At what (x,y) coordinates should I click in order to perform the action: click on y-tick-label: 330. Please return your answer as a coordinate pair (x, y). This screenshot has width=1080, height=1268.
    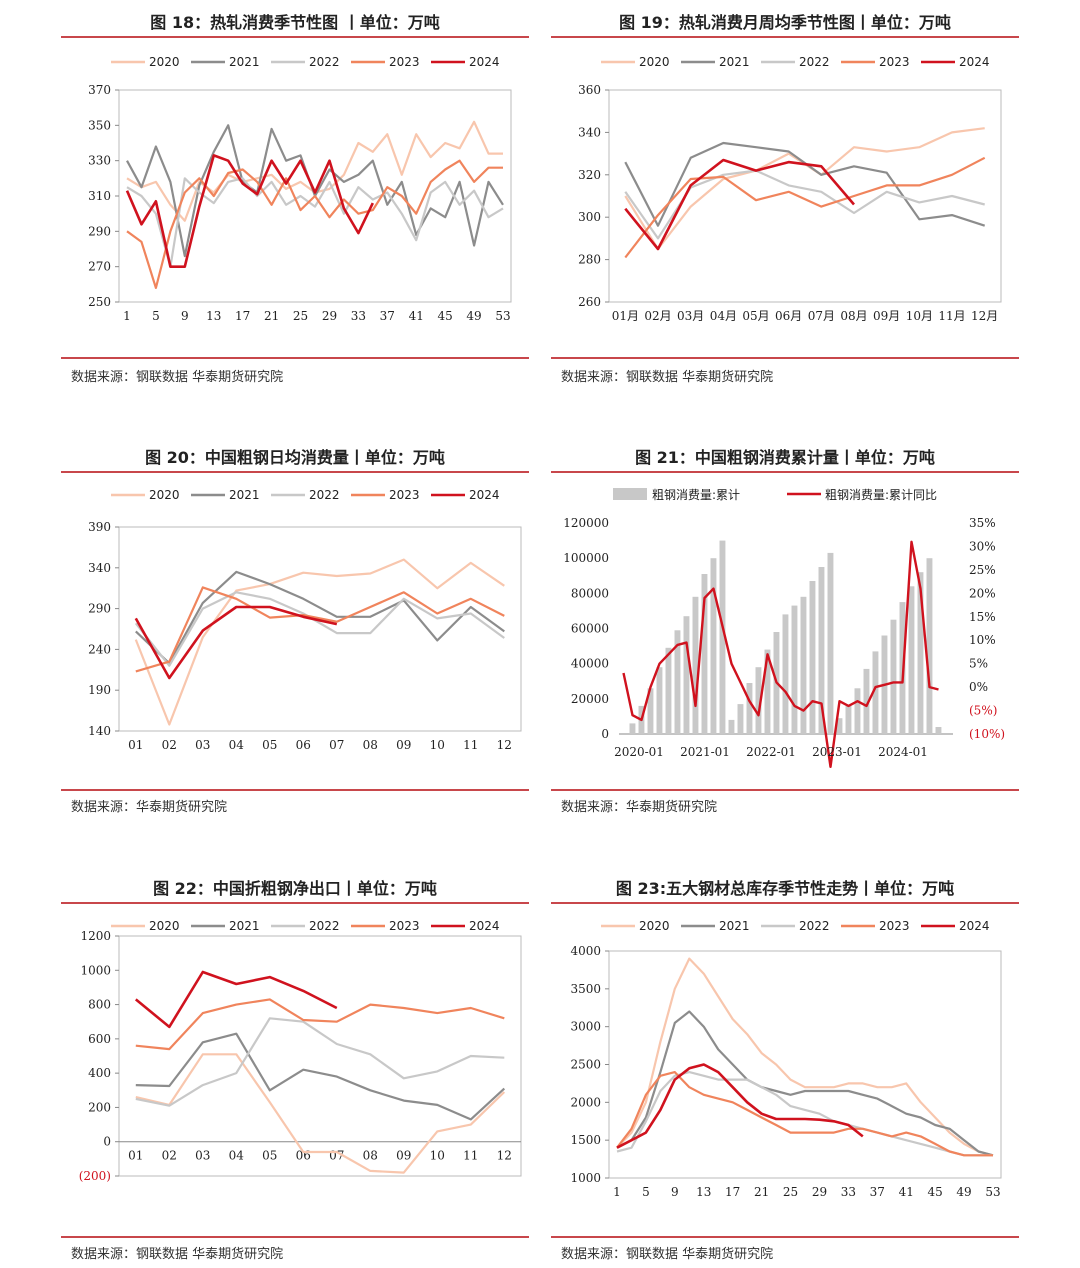
    Looking at the image, I should click on (99, 161).